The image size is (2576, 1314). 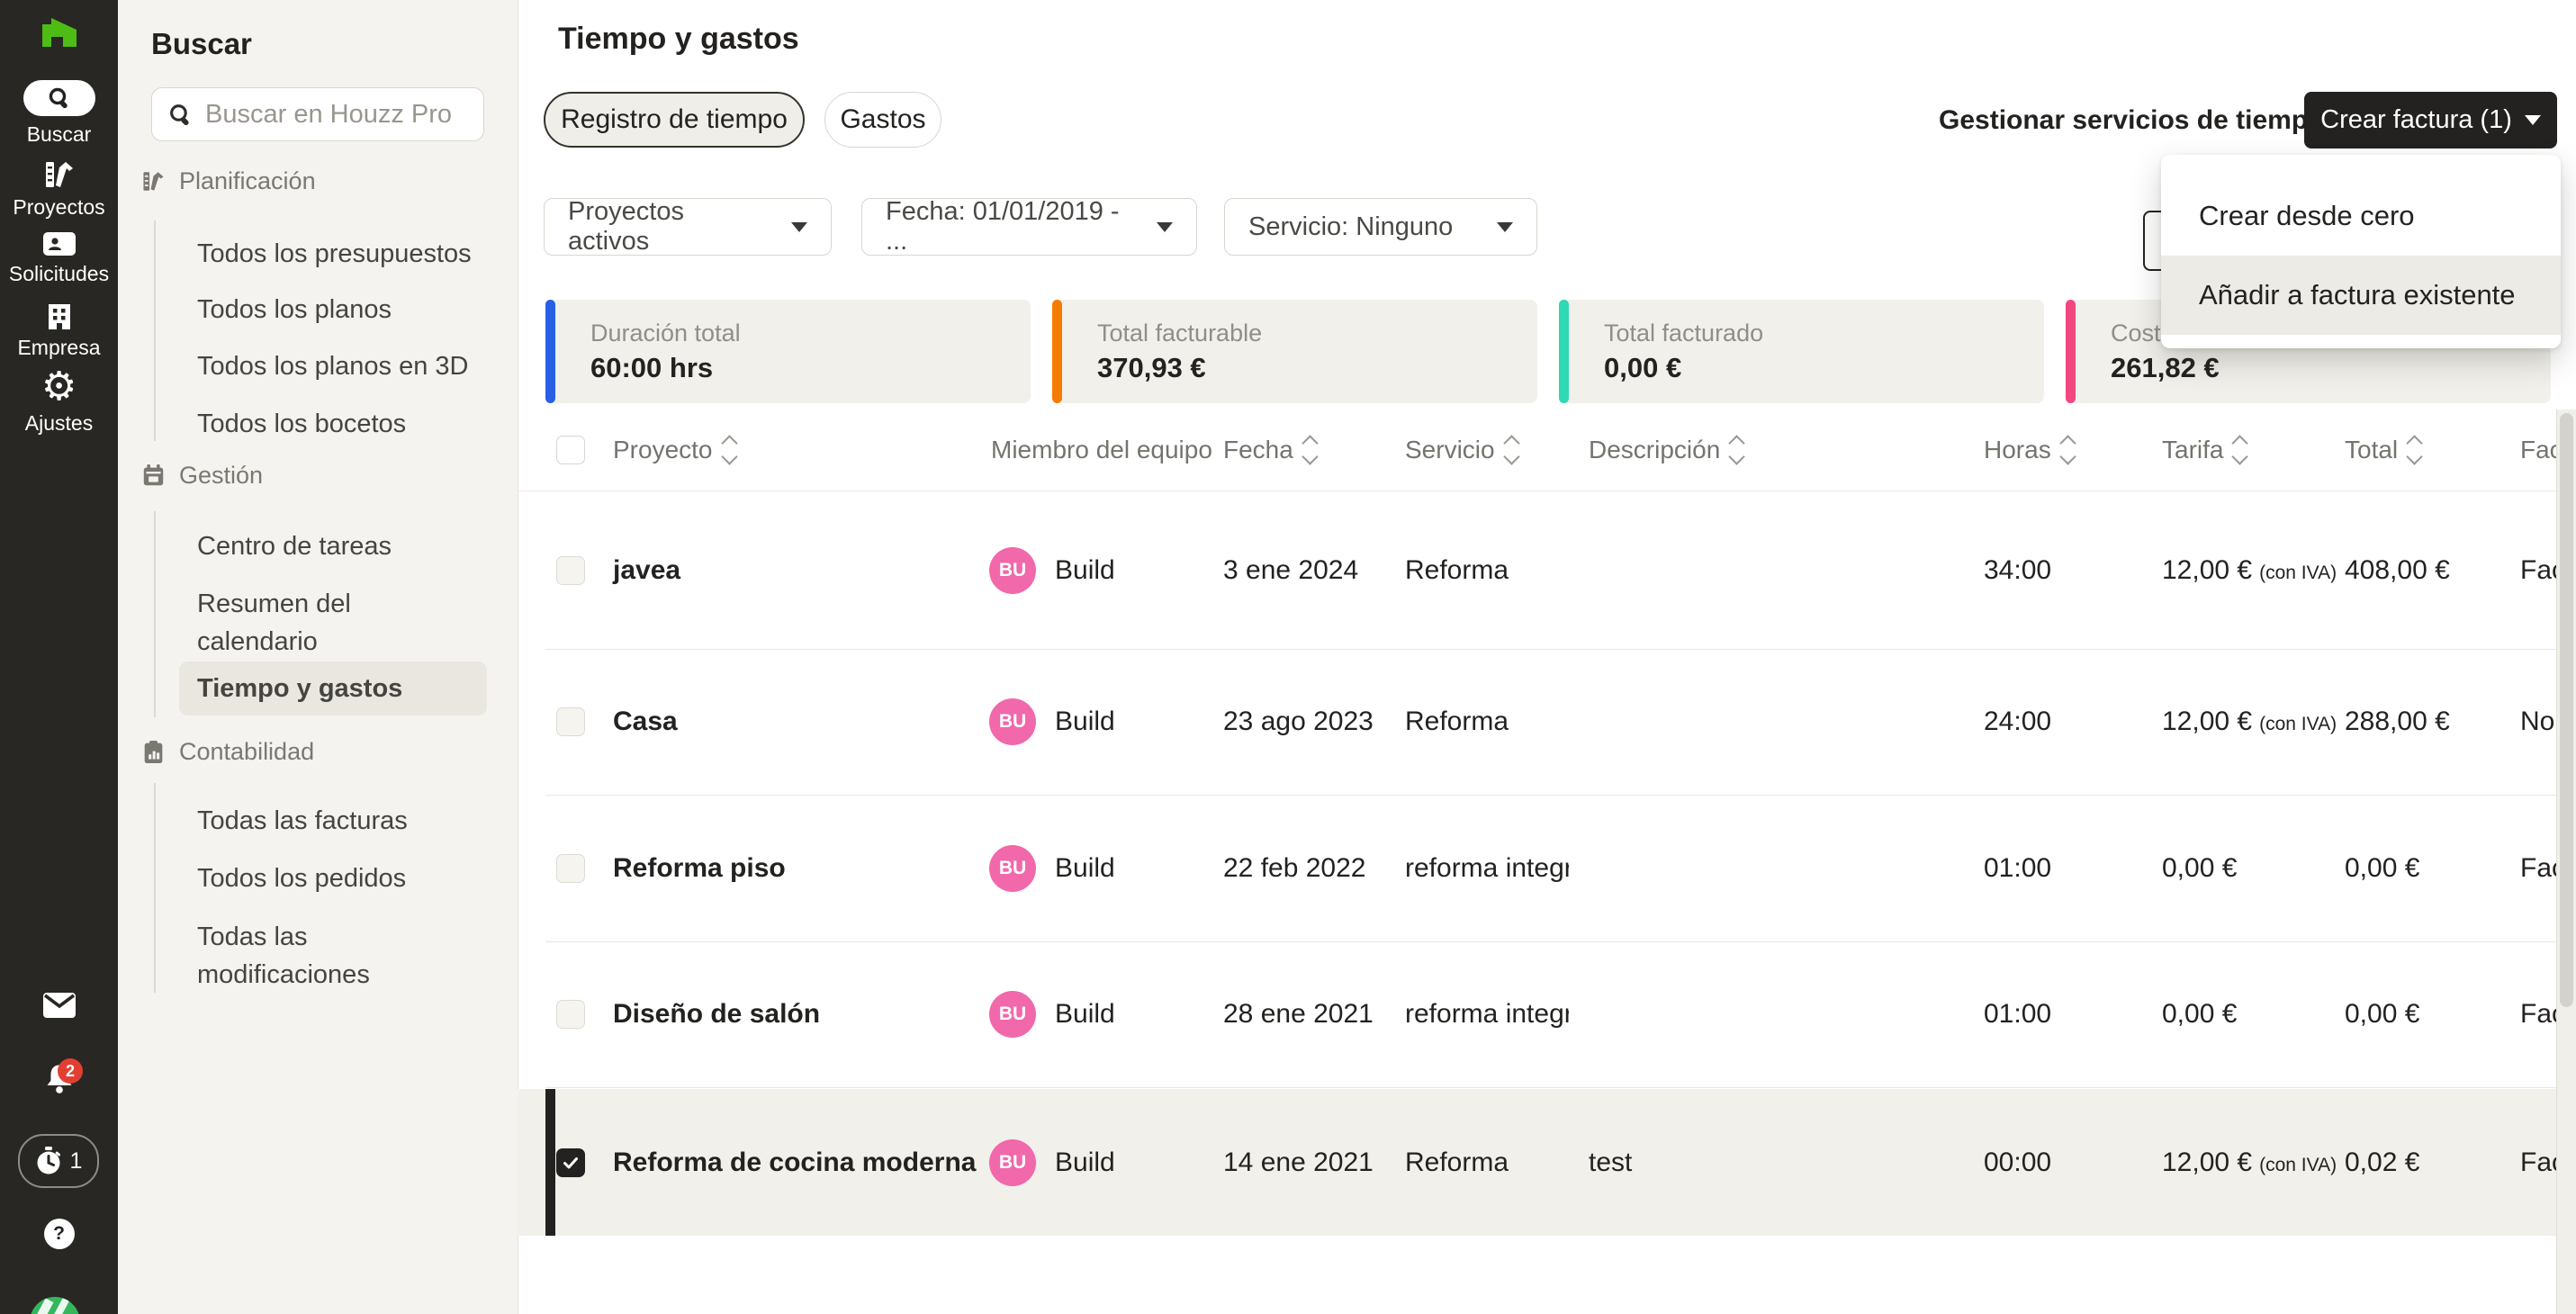 I want to click on scrollbar-thumb, so click(x=2566, y=710).